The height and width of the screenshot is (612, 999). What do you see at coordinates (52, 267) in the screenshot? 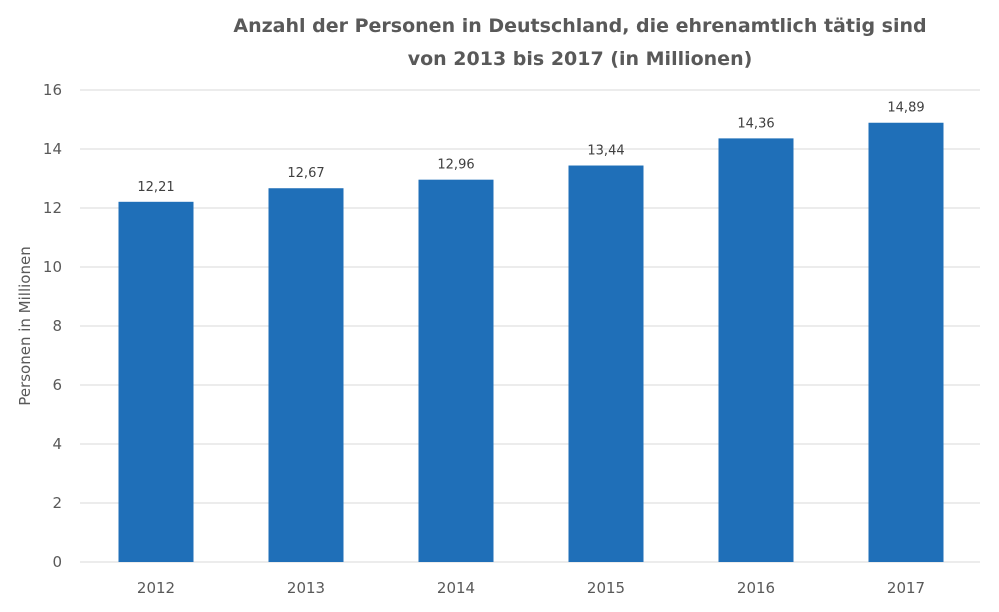
I see `y-tick-label: 10` at bounding box center [52, 267].